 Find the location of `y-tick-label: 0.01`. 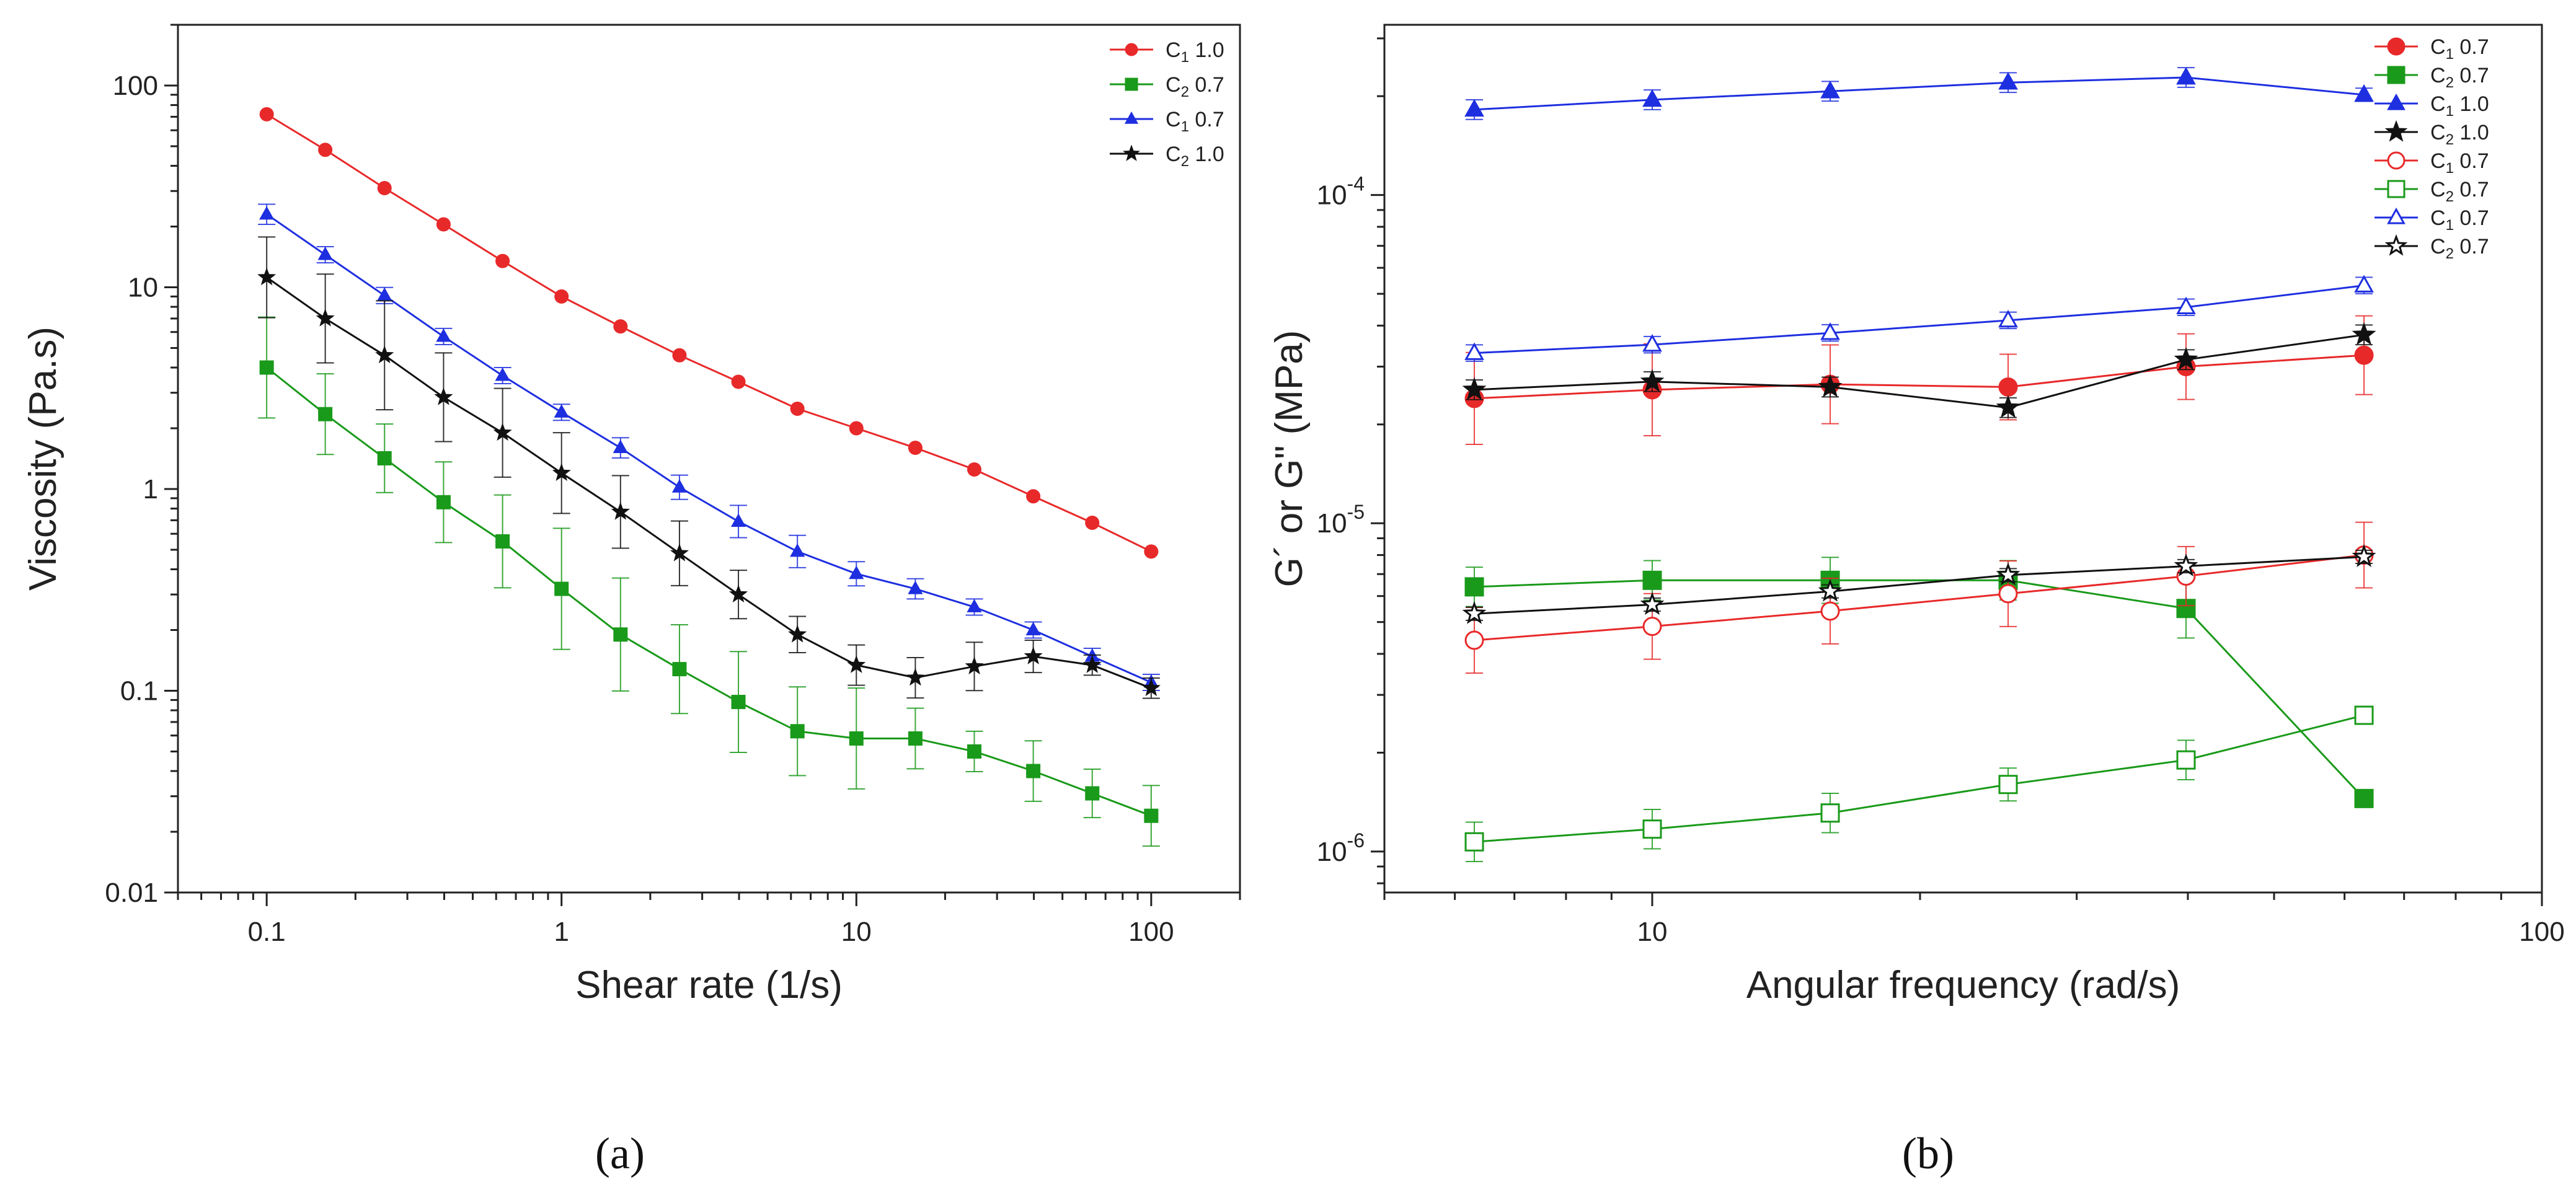

y-tick-label: 0.01 is located at coordinates (131, 893).